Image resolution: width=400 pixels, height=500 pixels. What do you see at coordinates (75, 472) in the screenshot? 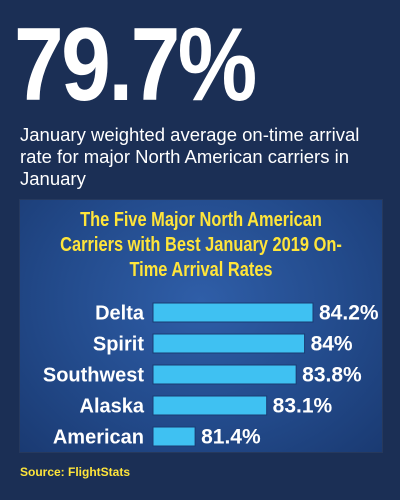
I see `source-note: Source: FlightStats` at bounding box center [75, 472].